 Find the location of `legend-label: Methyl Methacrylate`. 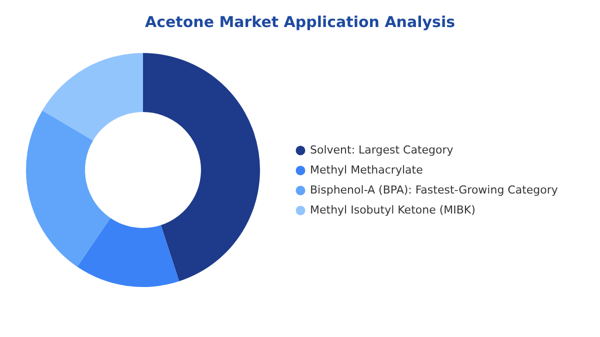

legend-label: Methyl Methacrylate is located at coordinates (367, 170).